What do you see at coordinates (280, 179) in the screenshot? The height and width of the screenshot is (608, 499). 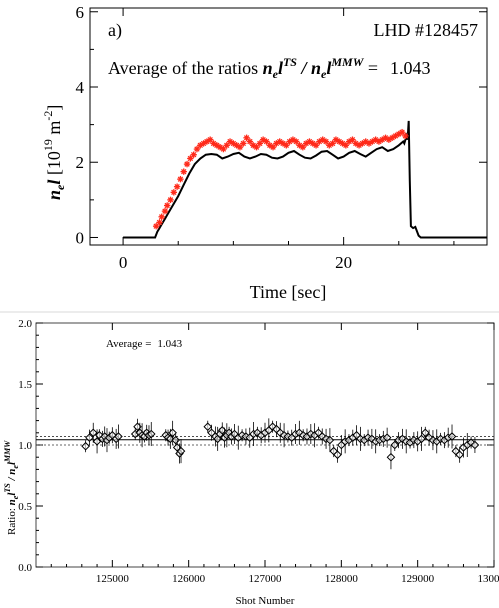 I see `panel-a-series-red` at bounding box center [280, 179].